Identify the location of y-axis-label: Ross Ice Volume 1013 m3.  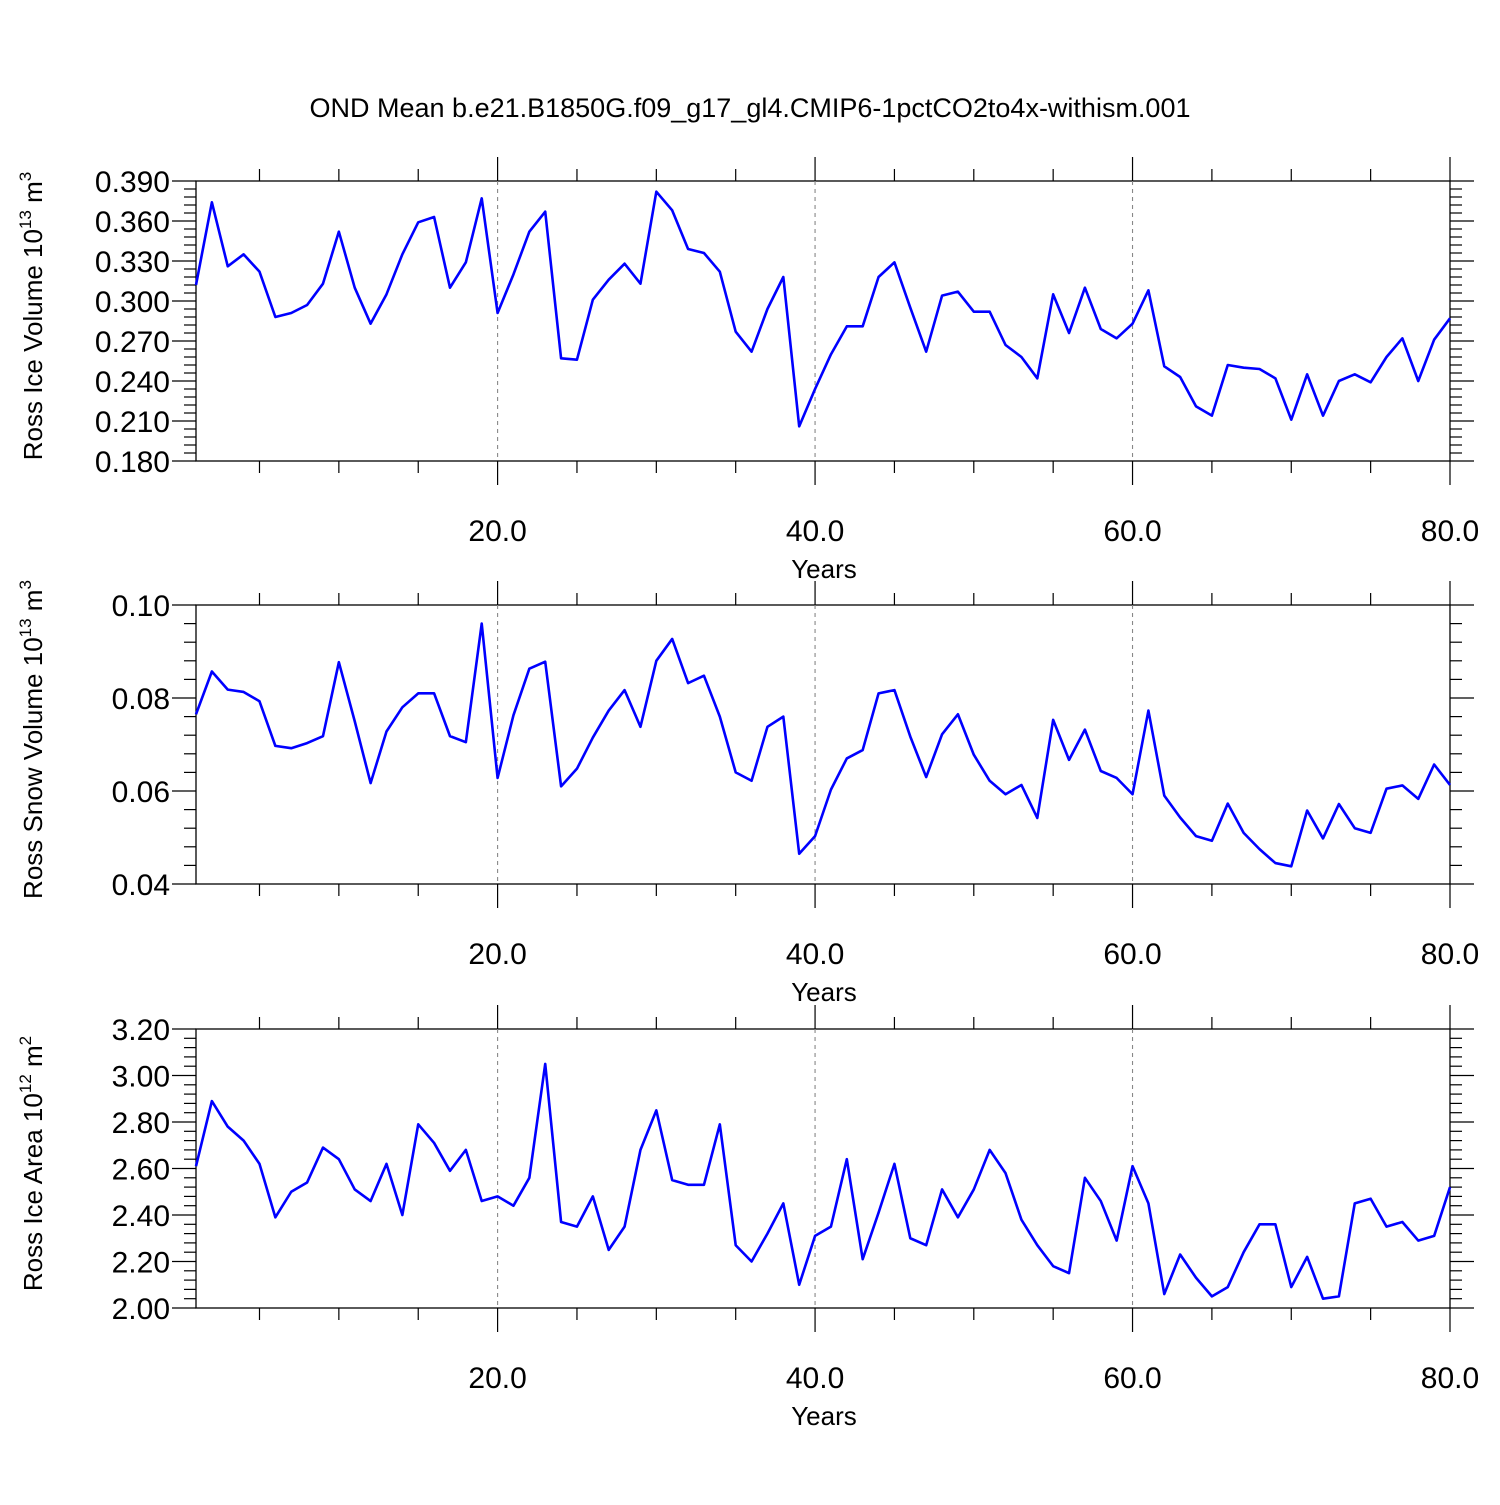
(32, 316).